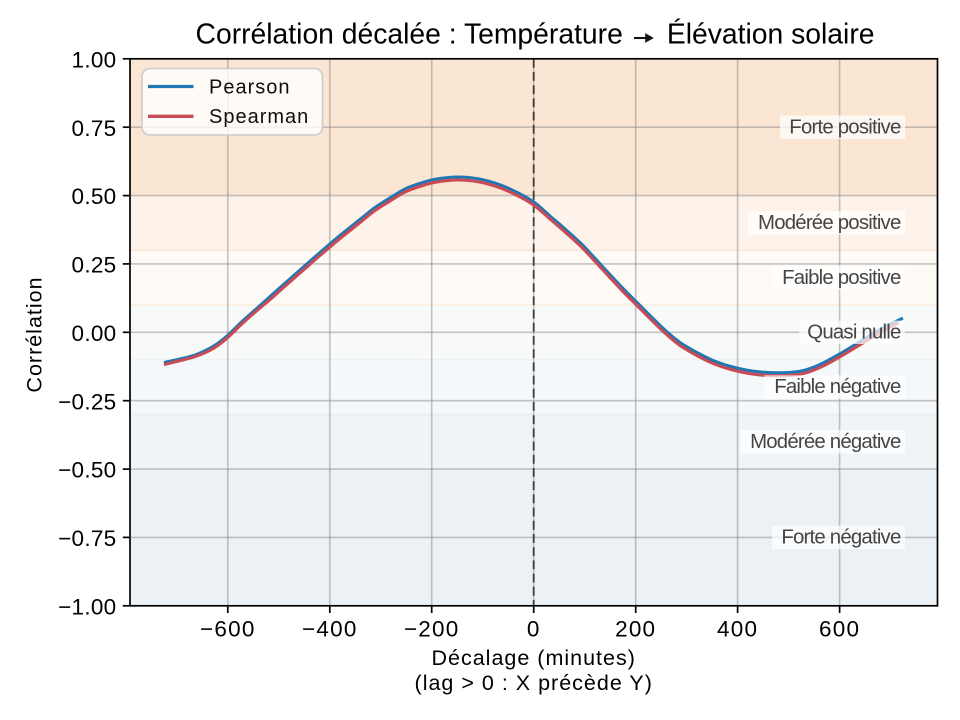 The width and height of the screenshot is (960, 720). I want to click on svg-text: 0, so click(534, 628).